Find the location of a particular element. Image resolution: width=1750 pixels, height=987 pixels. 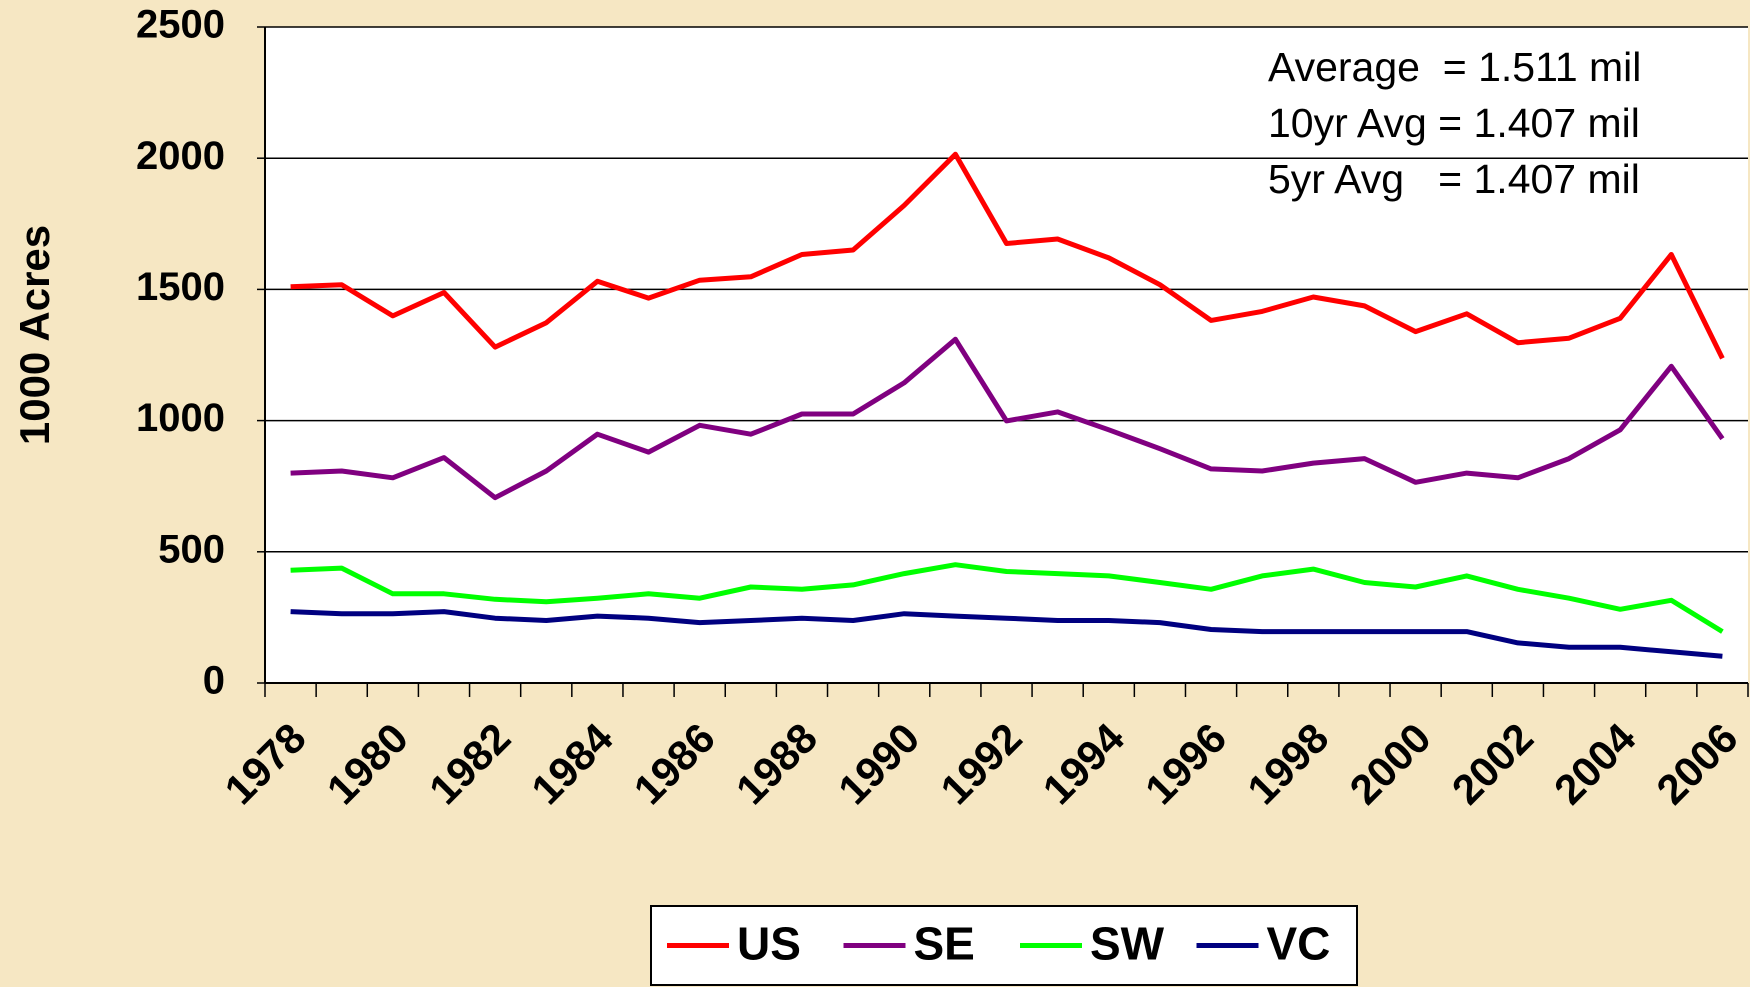

x-tick-label: 1980 is located at coordinates (367, 763).